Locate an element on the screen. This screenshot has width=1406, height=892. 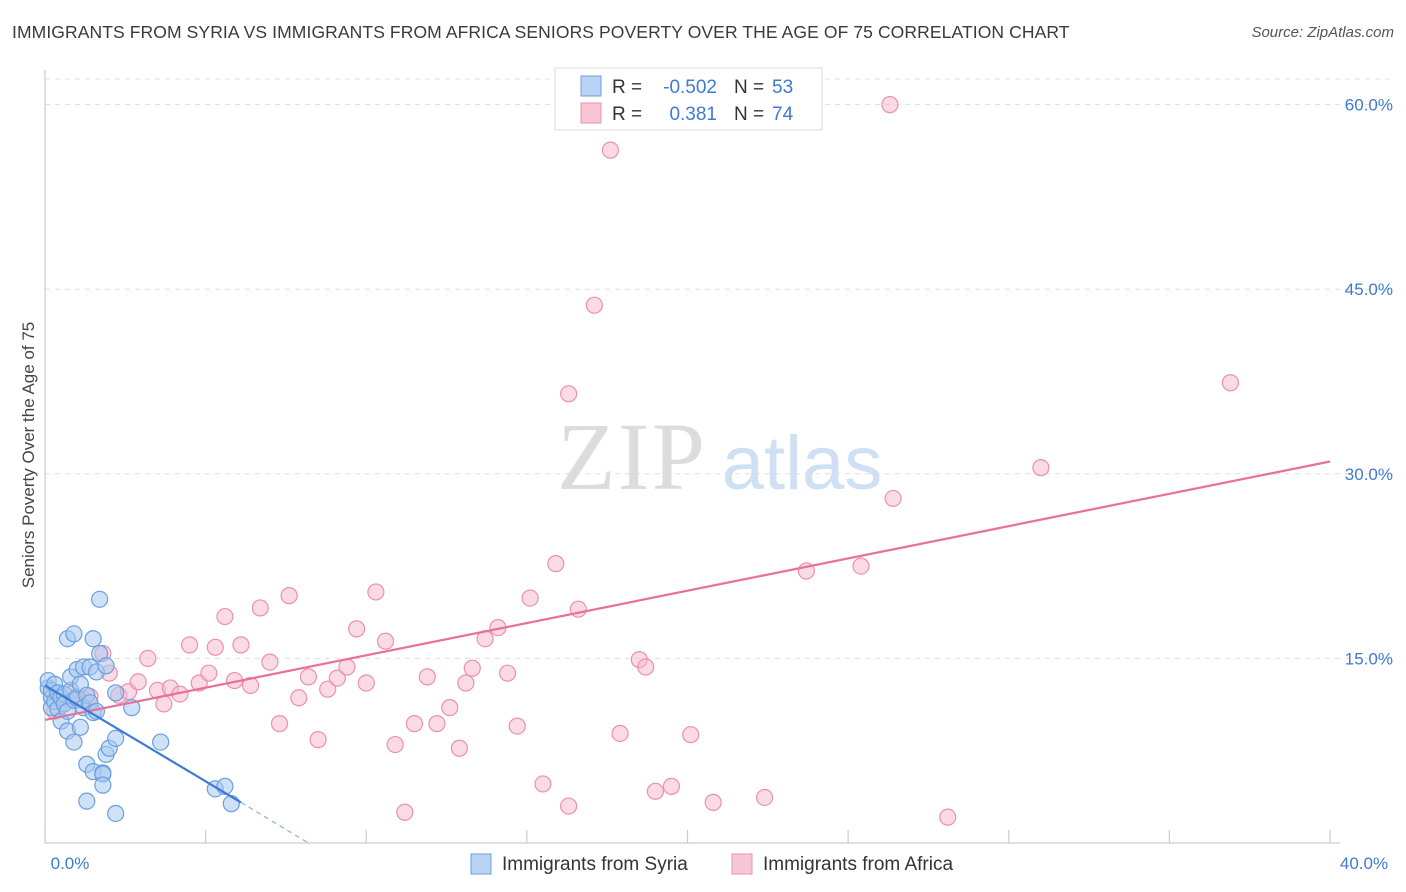
y-tick-label: 15.0% is located at coordinates (1369, 658).